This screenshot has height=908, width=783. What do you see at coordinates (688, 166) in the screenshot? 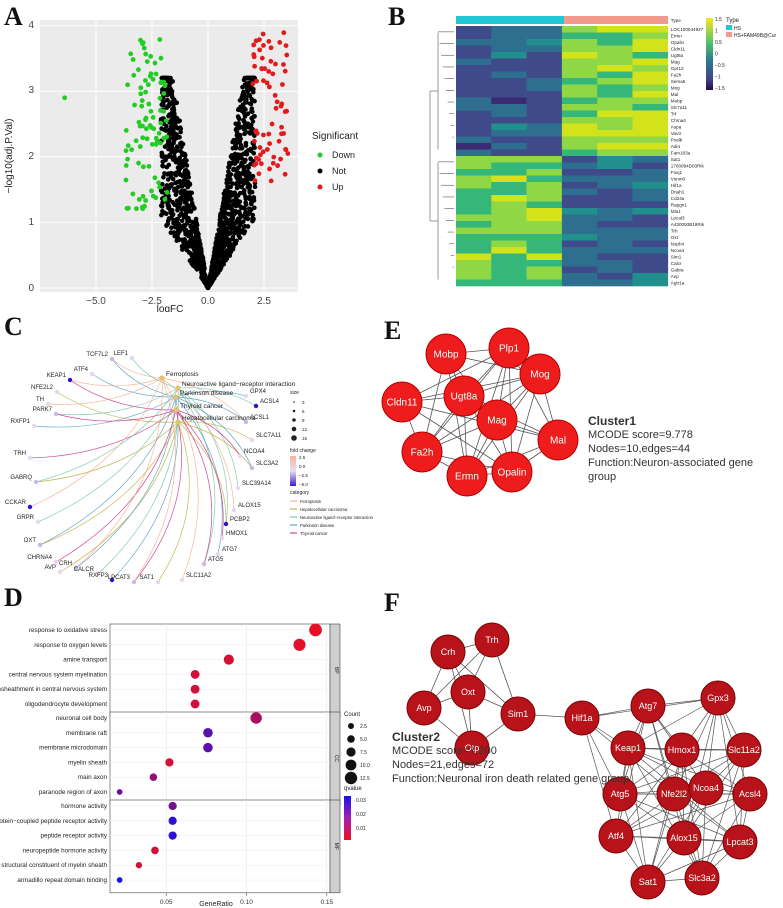
I see `gene-label: 1700094D03Rik` at bounding box center [688, 166].